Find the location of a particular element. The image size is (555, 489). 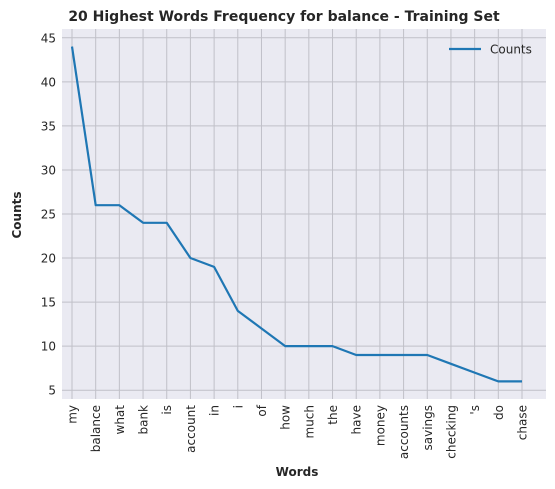

x-tick-label: in is located at coordinates (215, 410).